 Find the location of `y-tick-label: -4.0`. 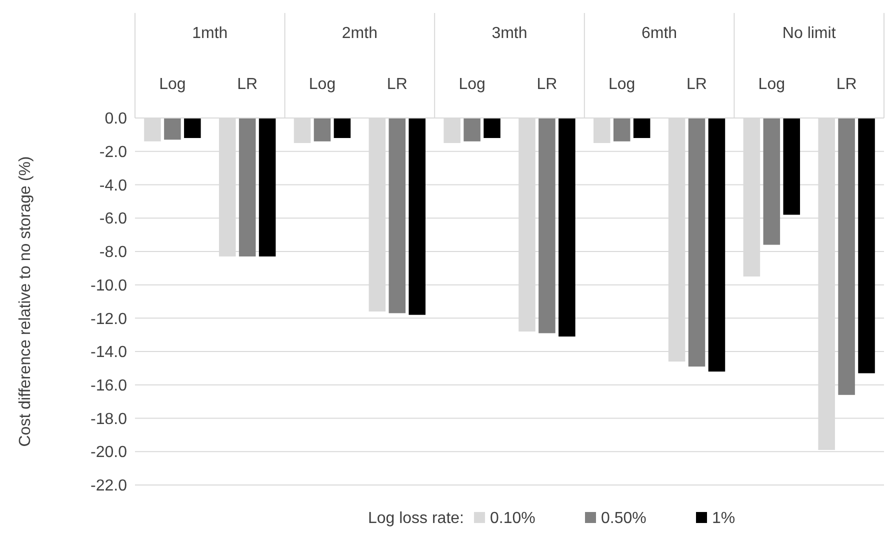

y-tick-label: -4.0 is located at coordinates (113, 185).